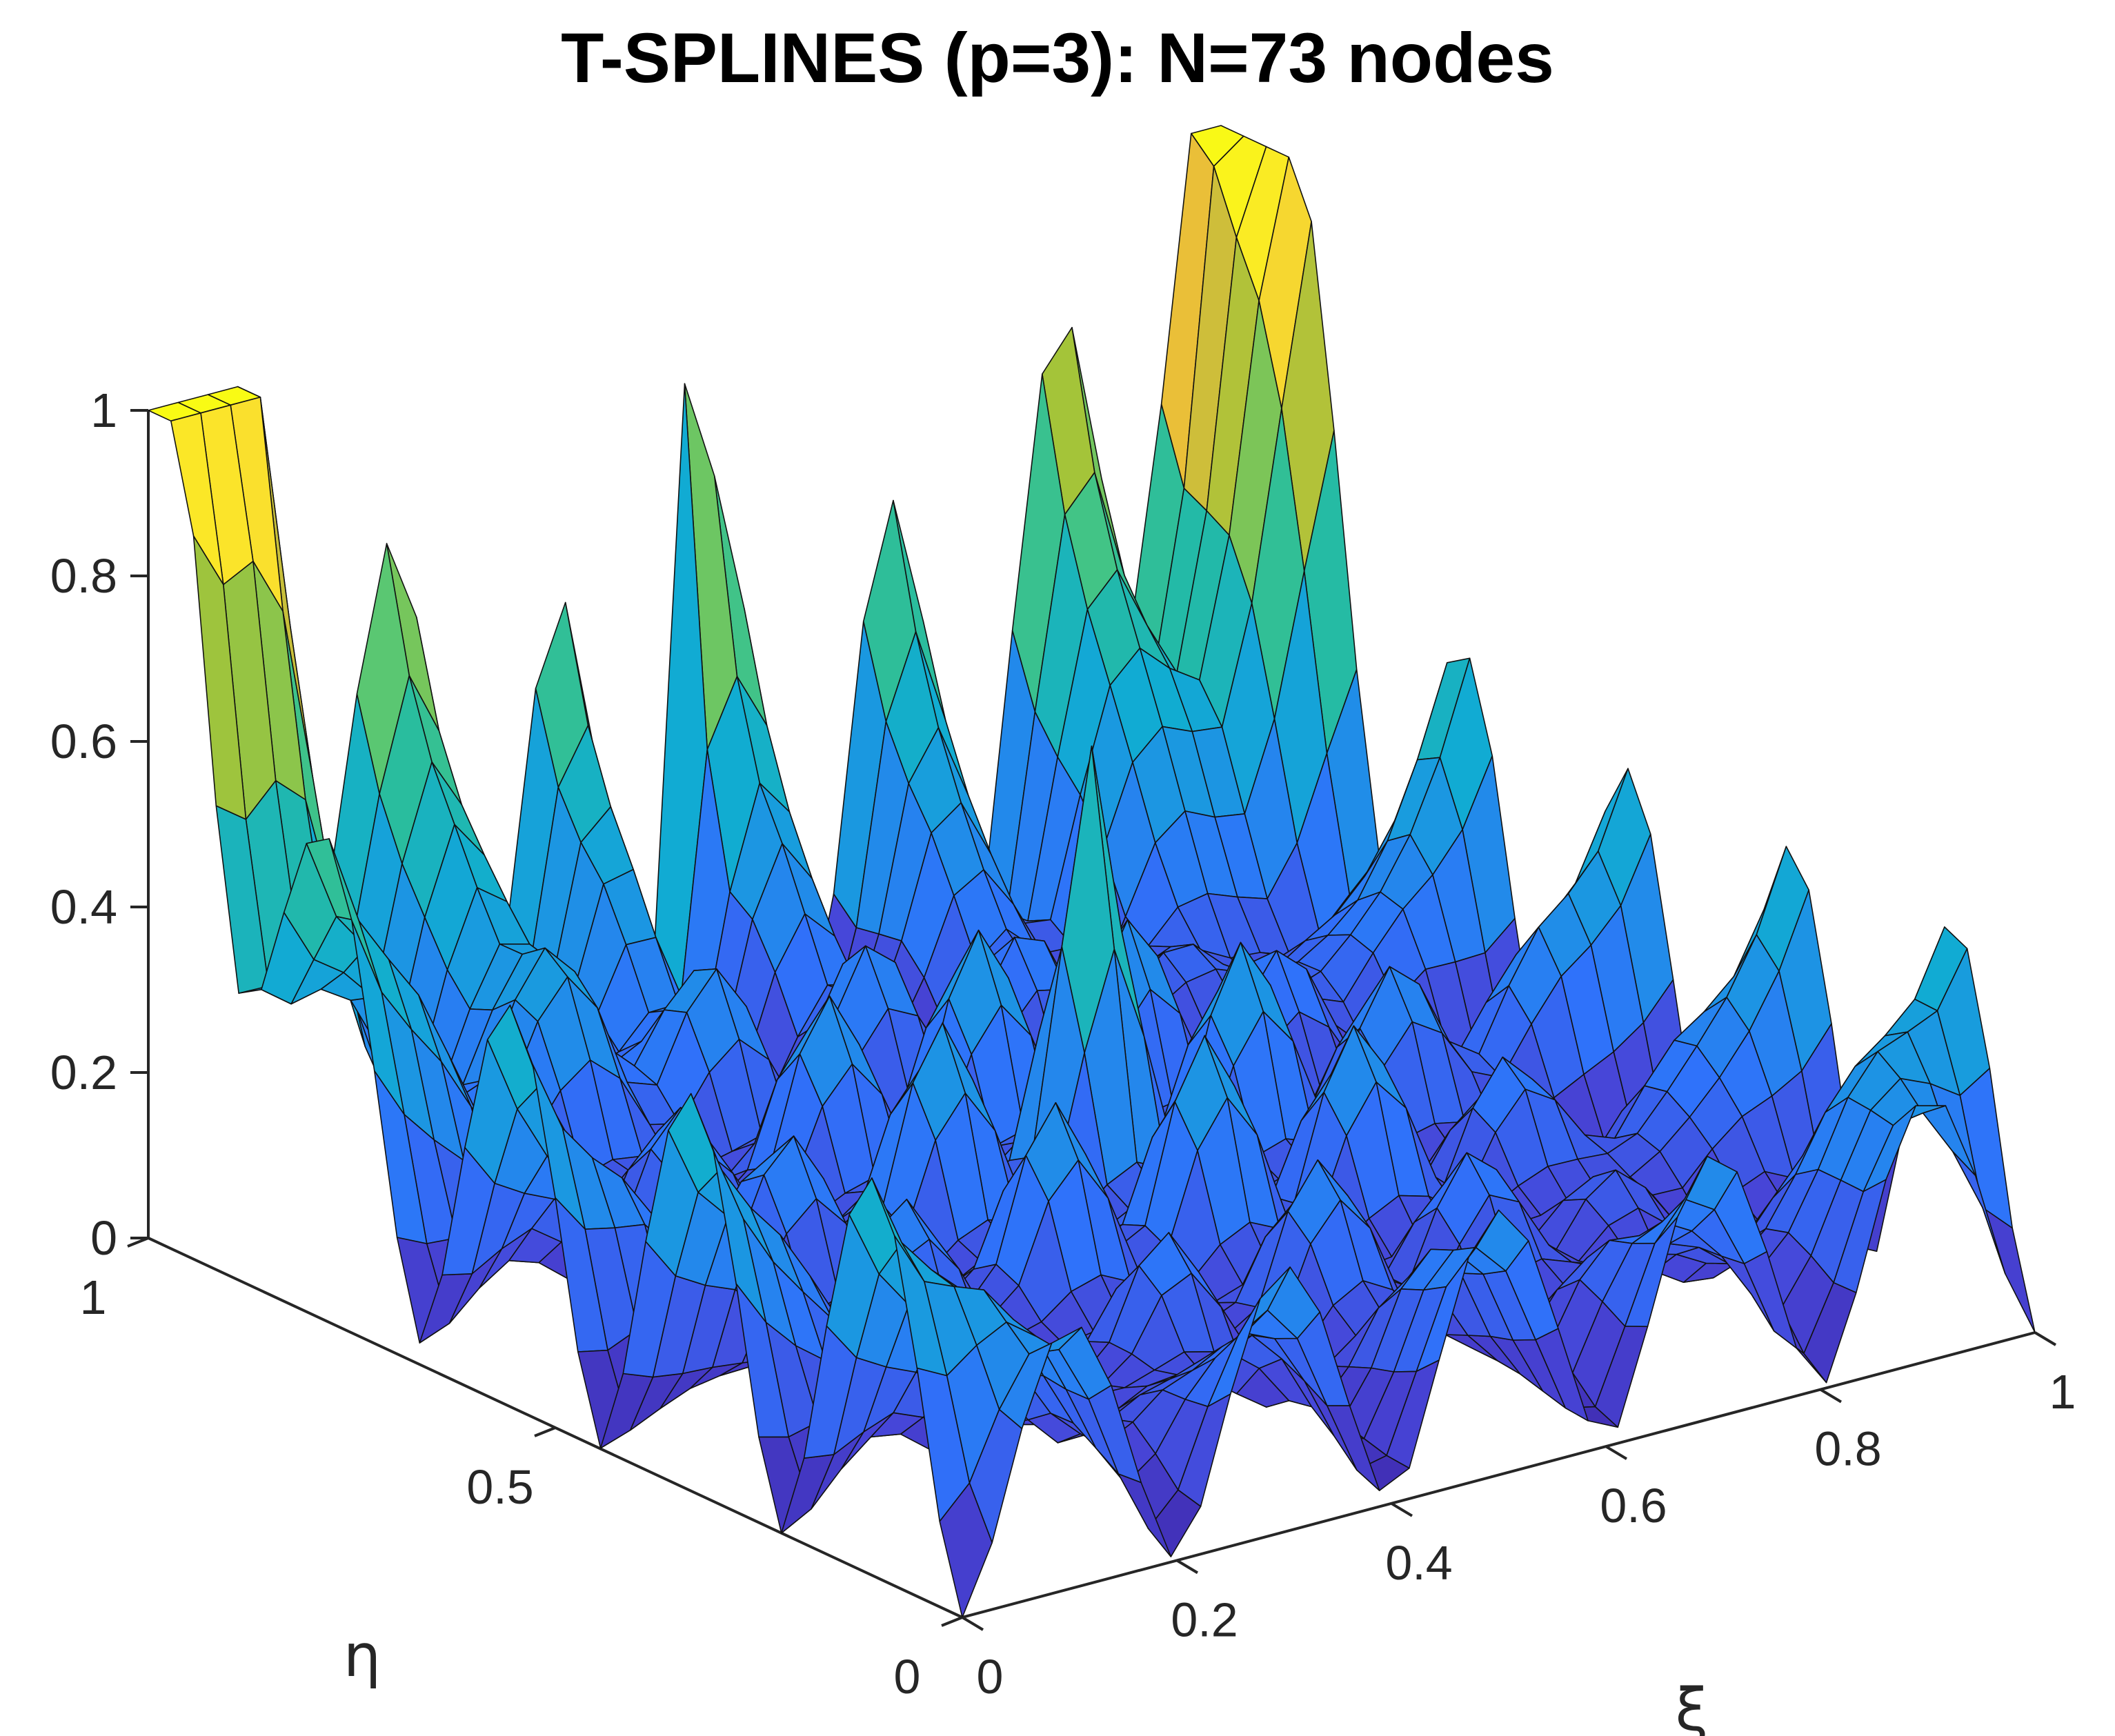 This screenshot has height=1736, width=2115. What do you see at coordinates (84, 1072) in the screenshot?
I see `z-tick-label: 0.2` at bounding box center [84, 1072].